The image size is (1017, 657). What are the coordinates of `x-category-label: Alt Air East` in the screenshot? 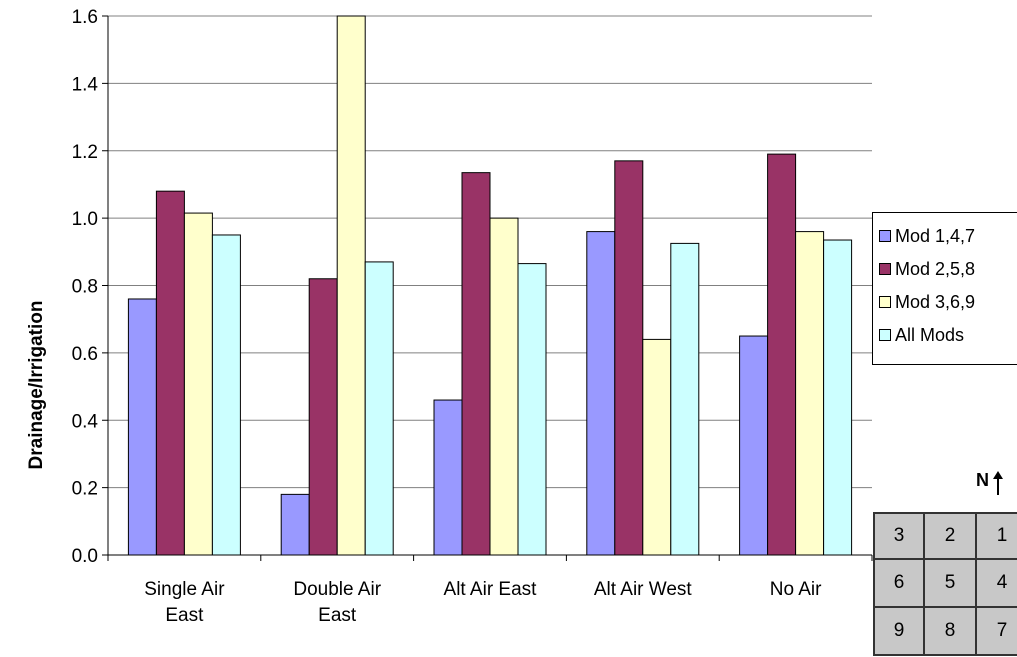 It's located at (491, 589).